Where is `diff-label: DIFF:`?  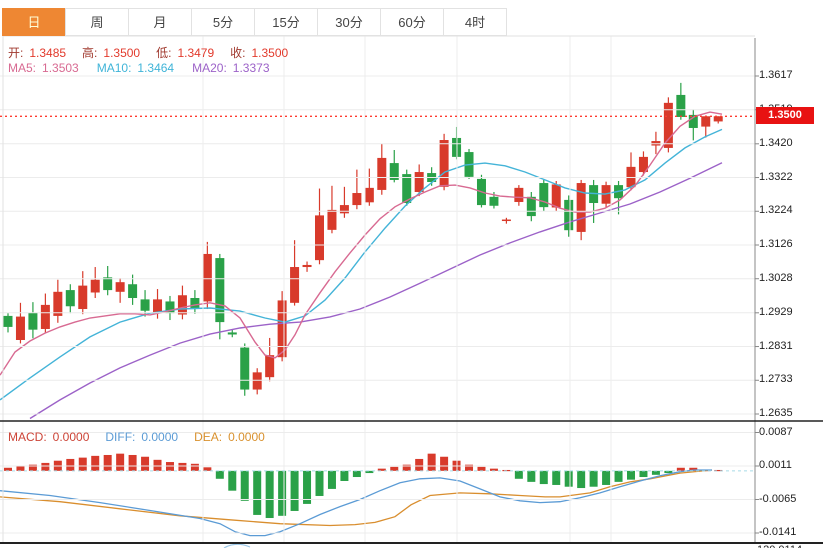
diff-label: DIFF: is located at coordinates (120, 437).